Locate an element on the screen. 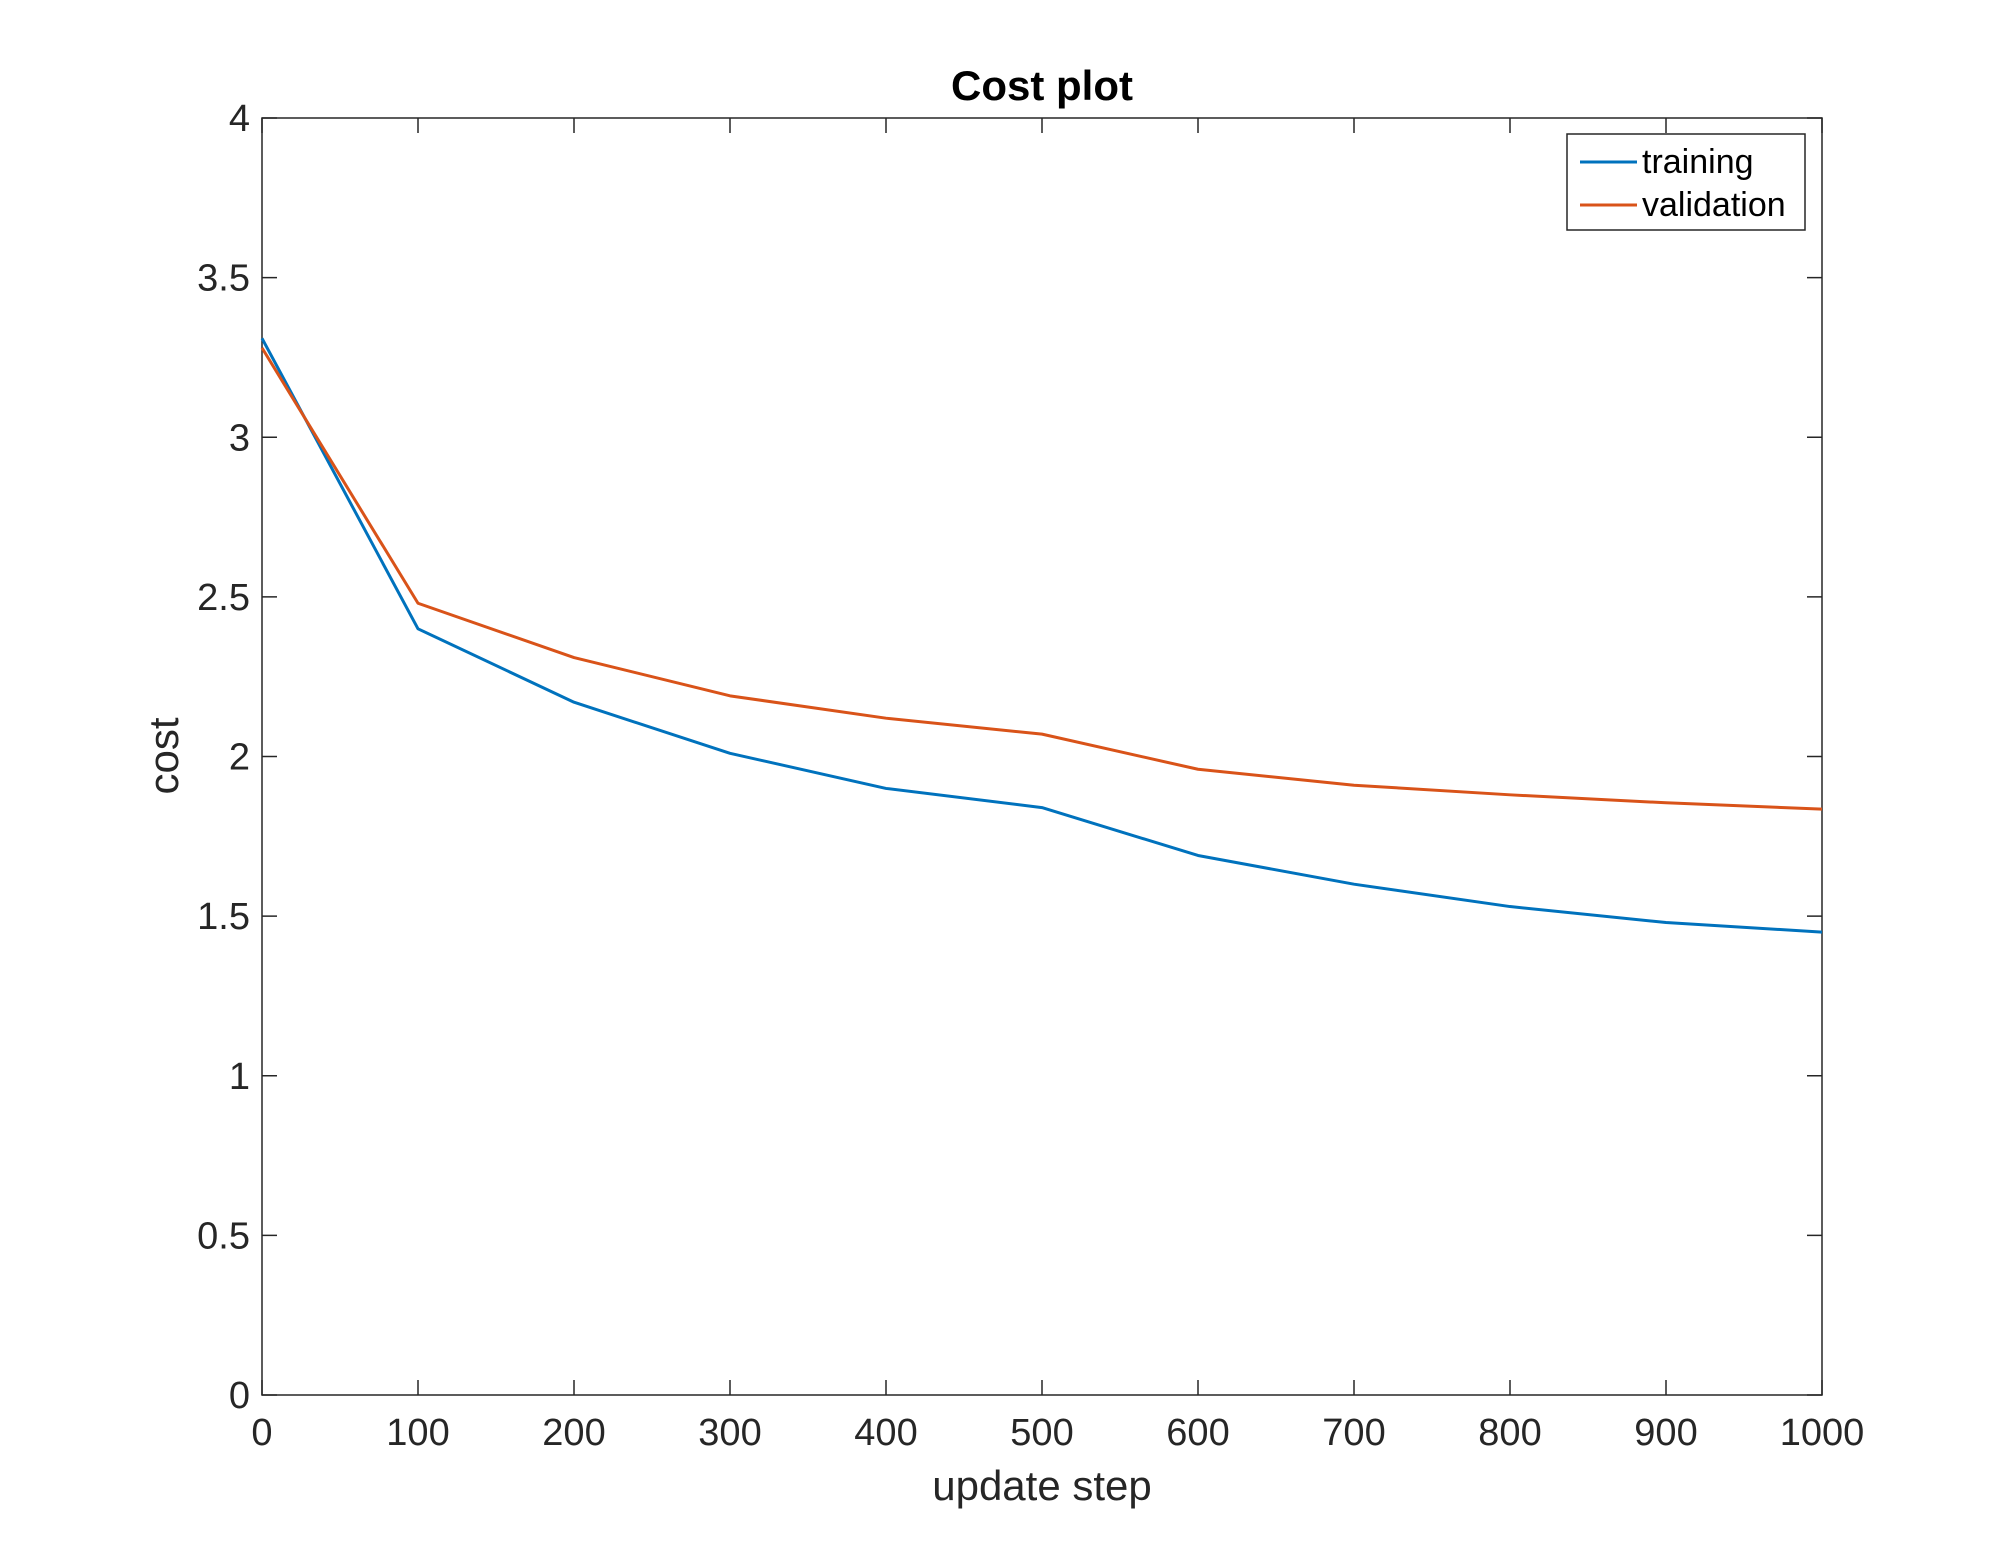 The height and width of the screenshot is (1558, 2000). legend: training validation is located at coordinates (1686, 182).